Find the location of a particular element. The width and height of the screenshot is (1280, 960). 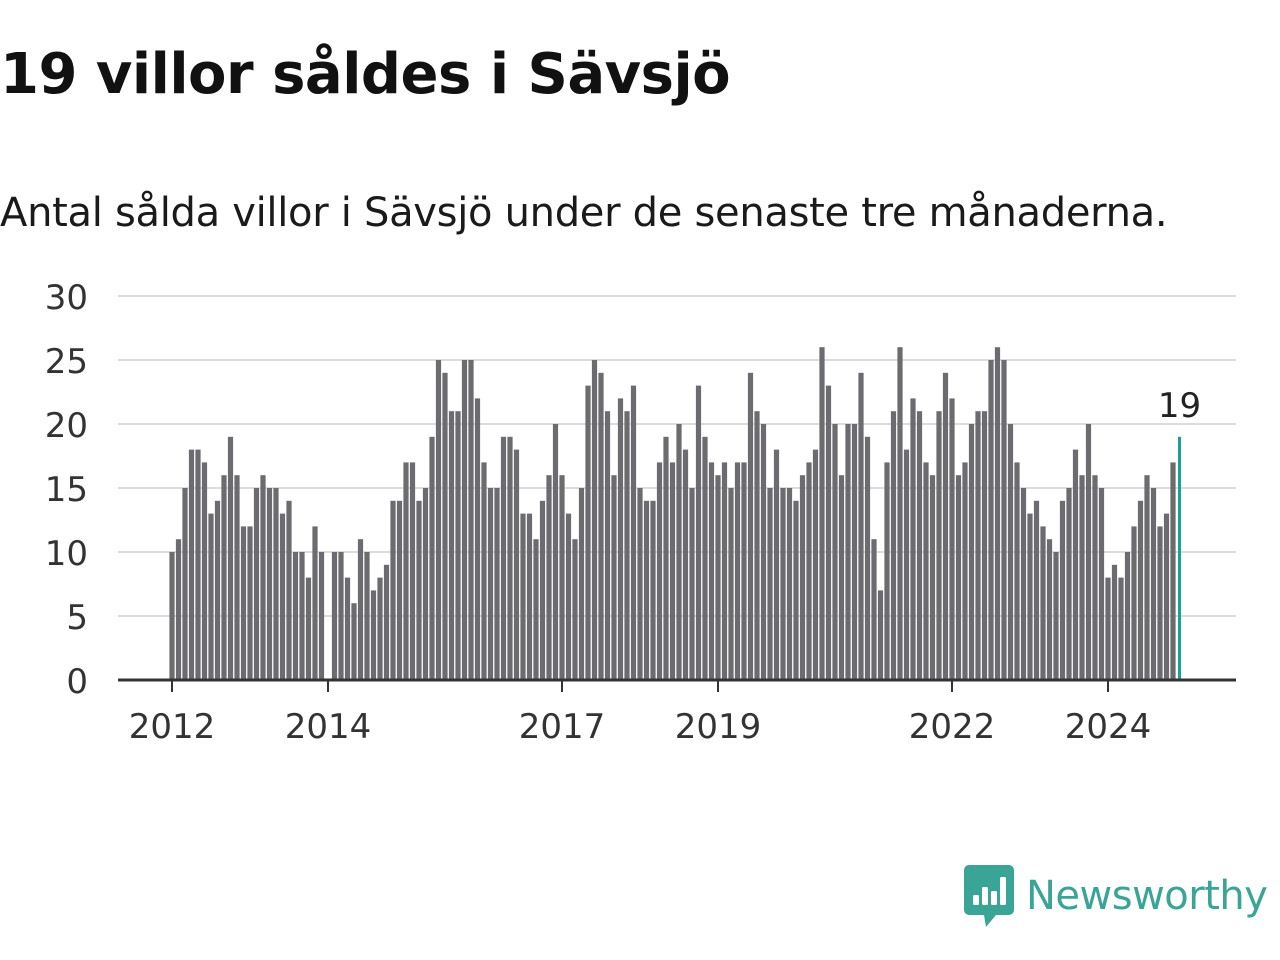

highlight-value-label: 19 is located at coordinates (1179, 406).